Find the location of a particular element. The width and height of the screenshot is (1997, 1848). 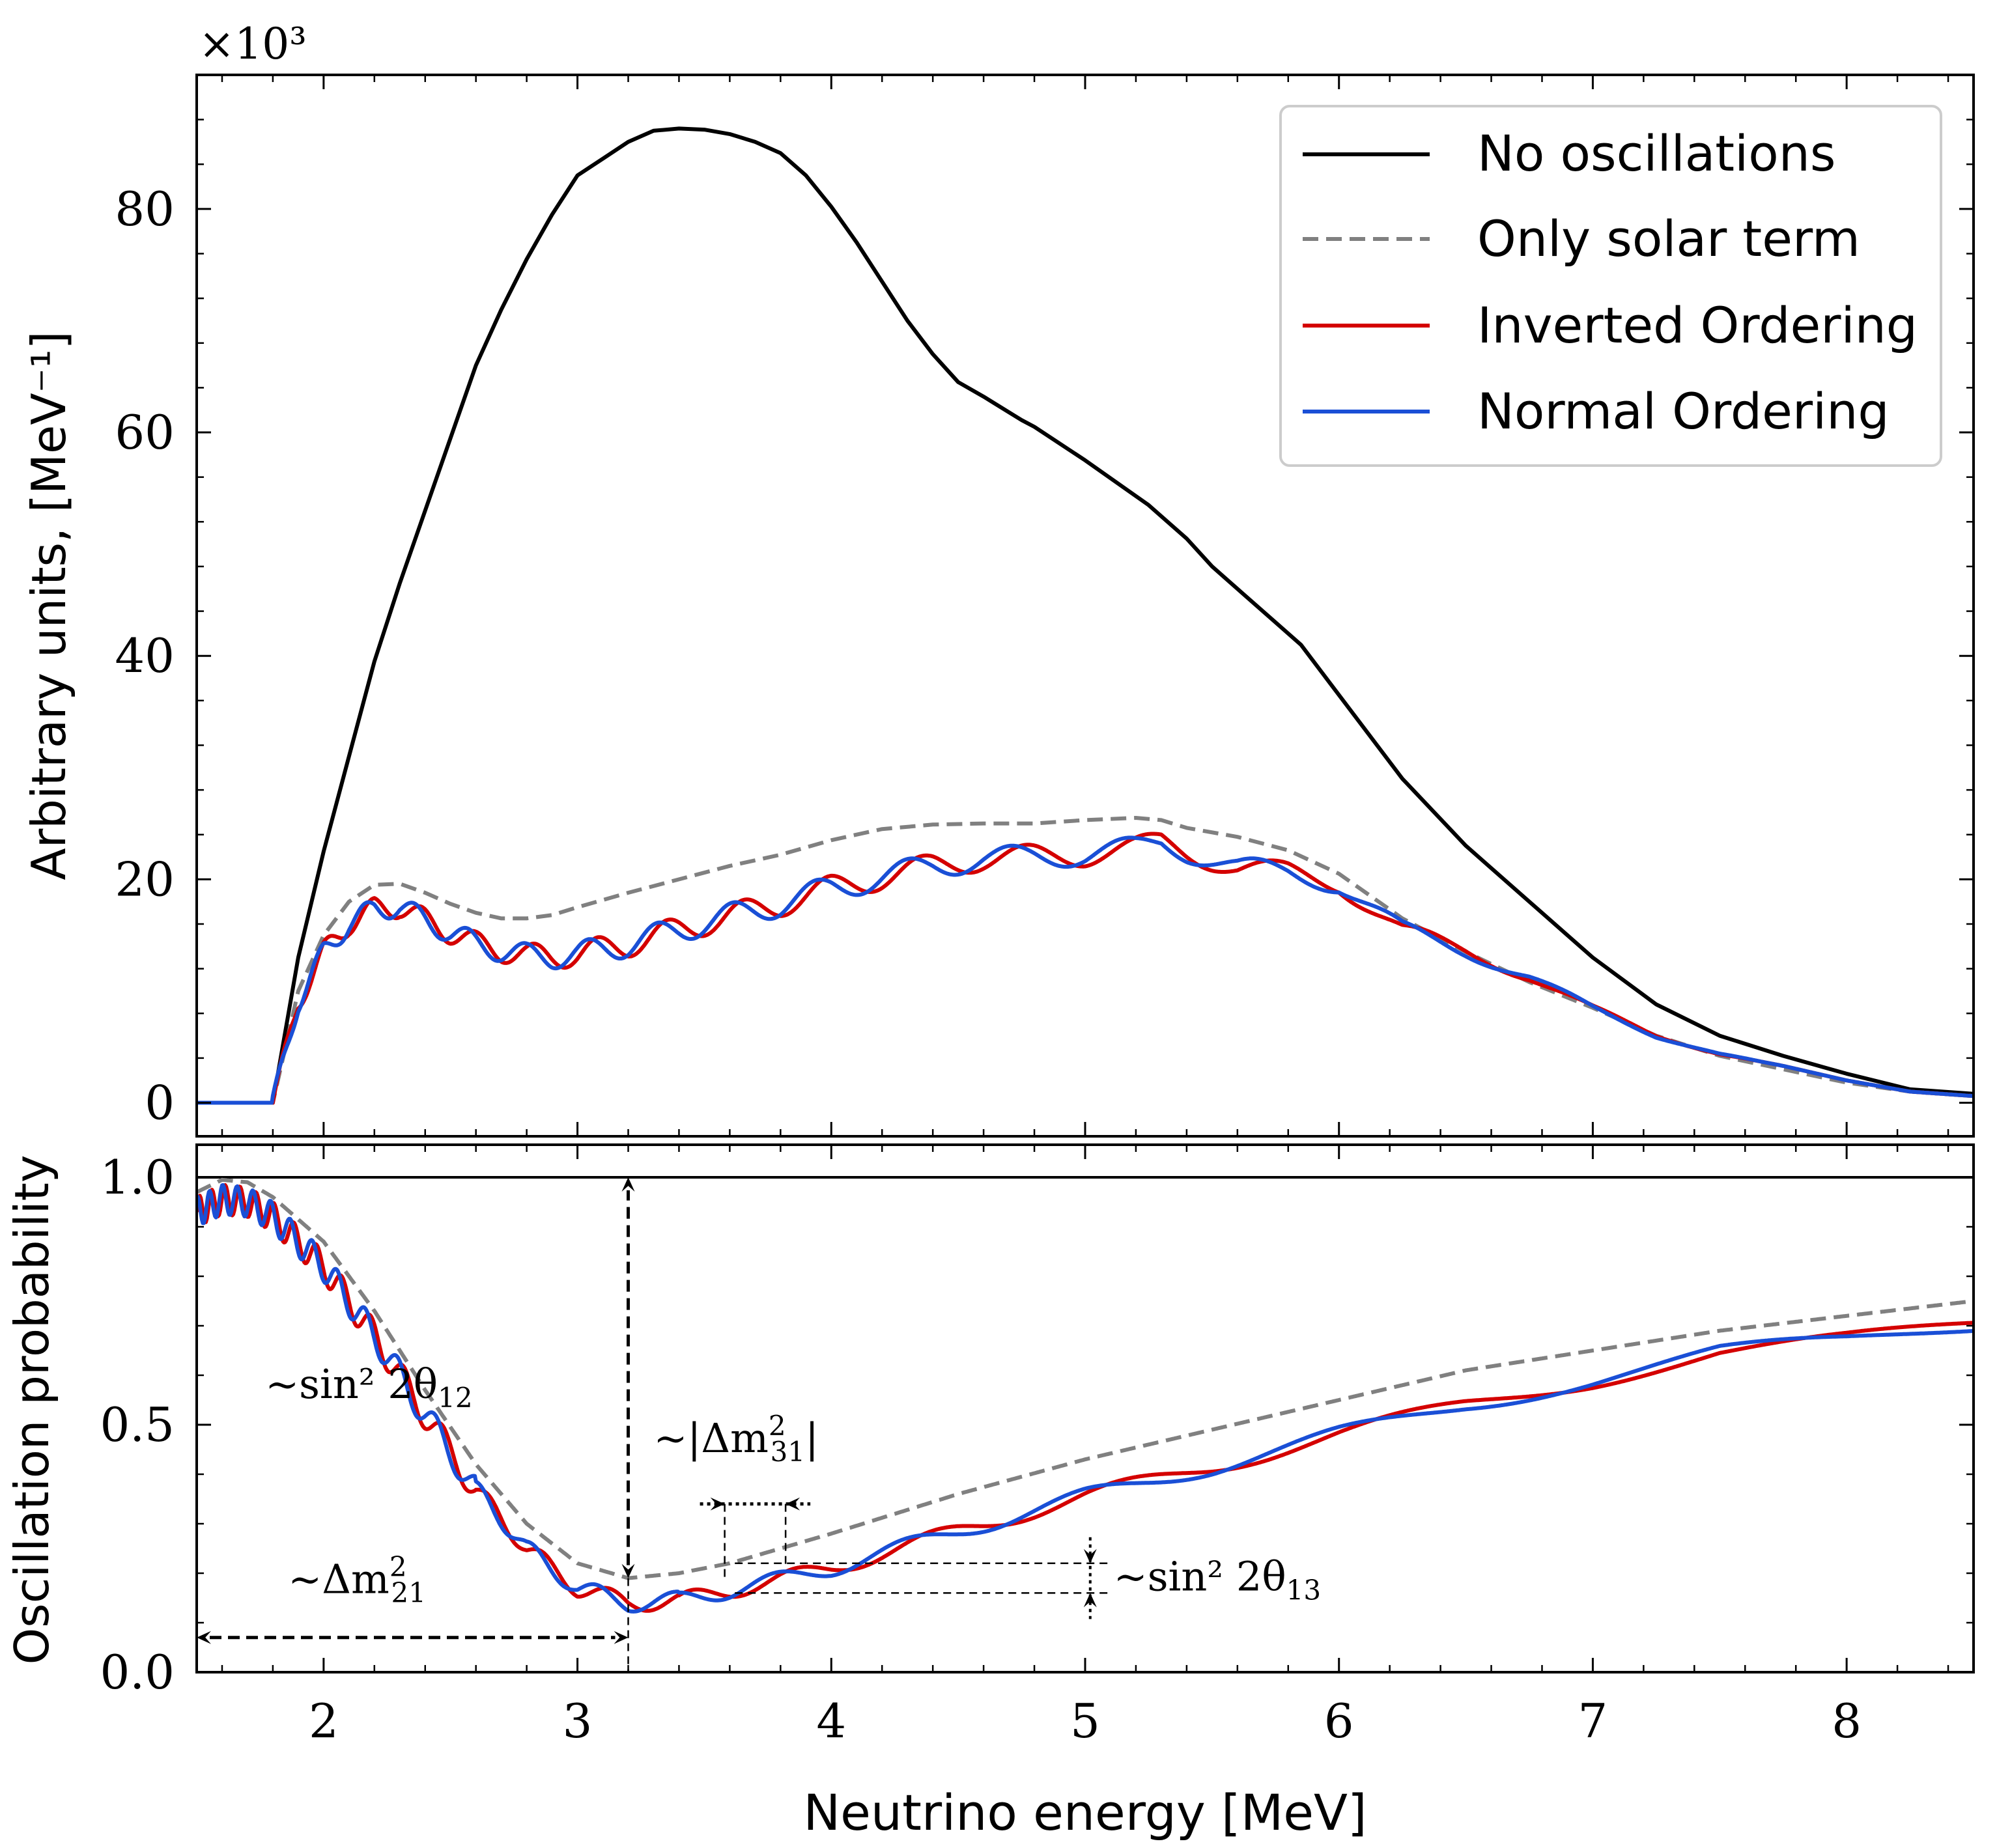

top-y-scale-label: ×10³ is located at coordinates (253, 44).